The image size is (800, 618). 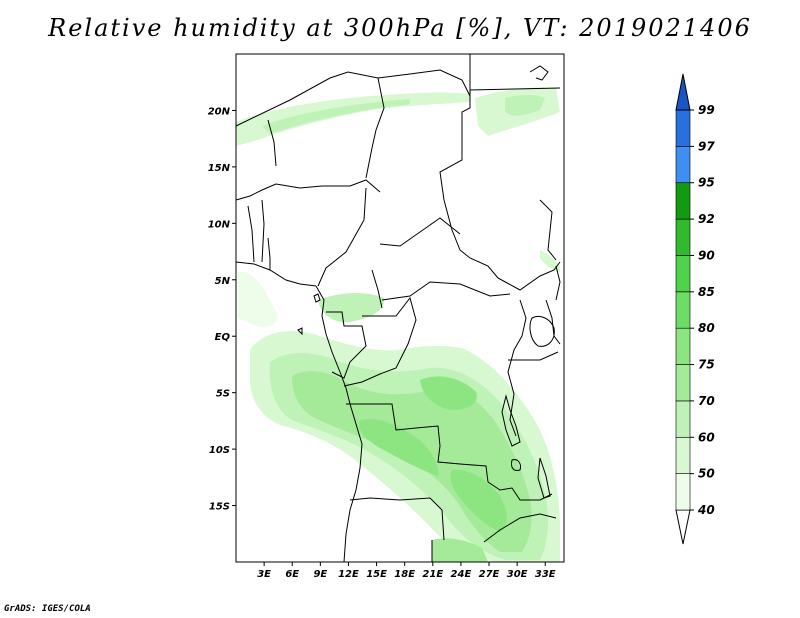 What do you see at coordinates (219, 168) in the screenshot?
I see `y-tick-label-15N: 15N` at bounding box center [219, 168].